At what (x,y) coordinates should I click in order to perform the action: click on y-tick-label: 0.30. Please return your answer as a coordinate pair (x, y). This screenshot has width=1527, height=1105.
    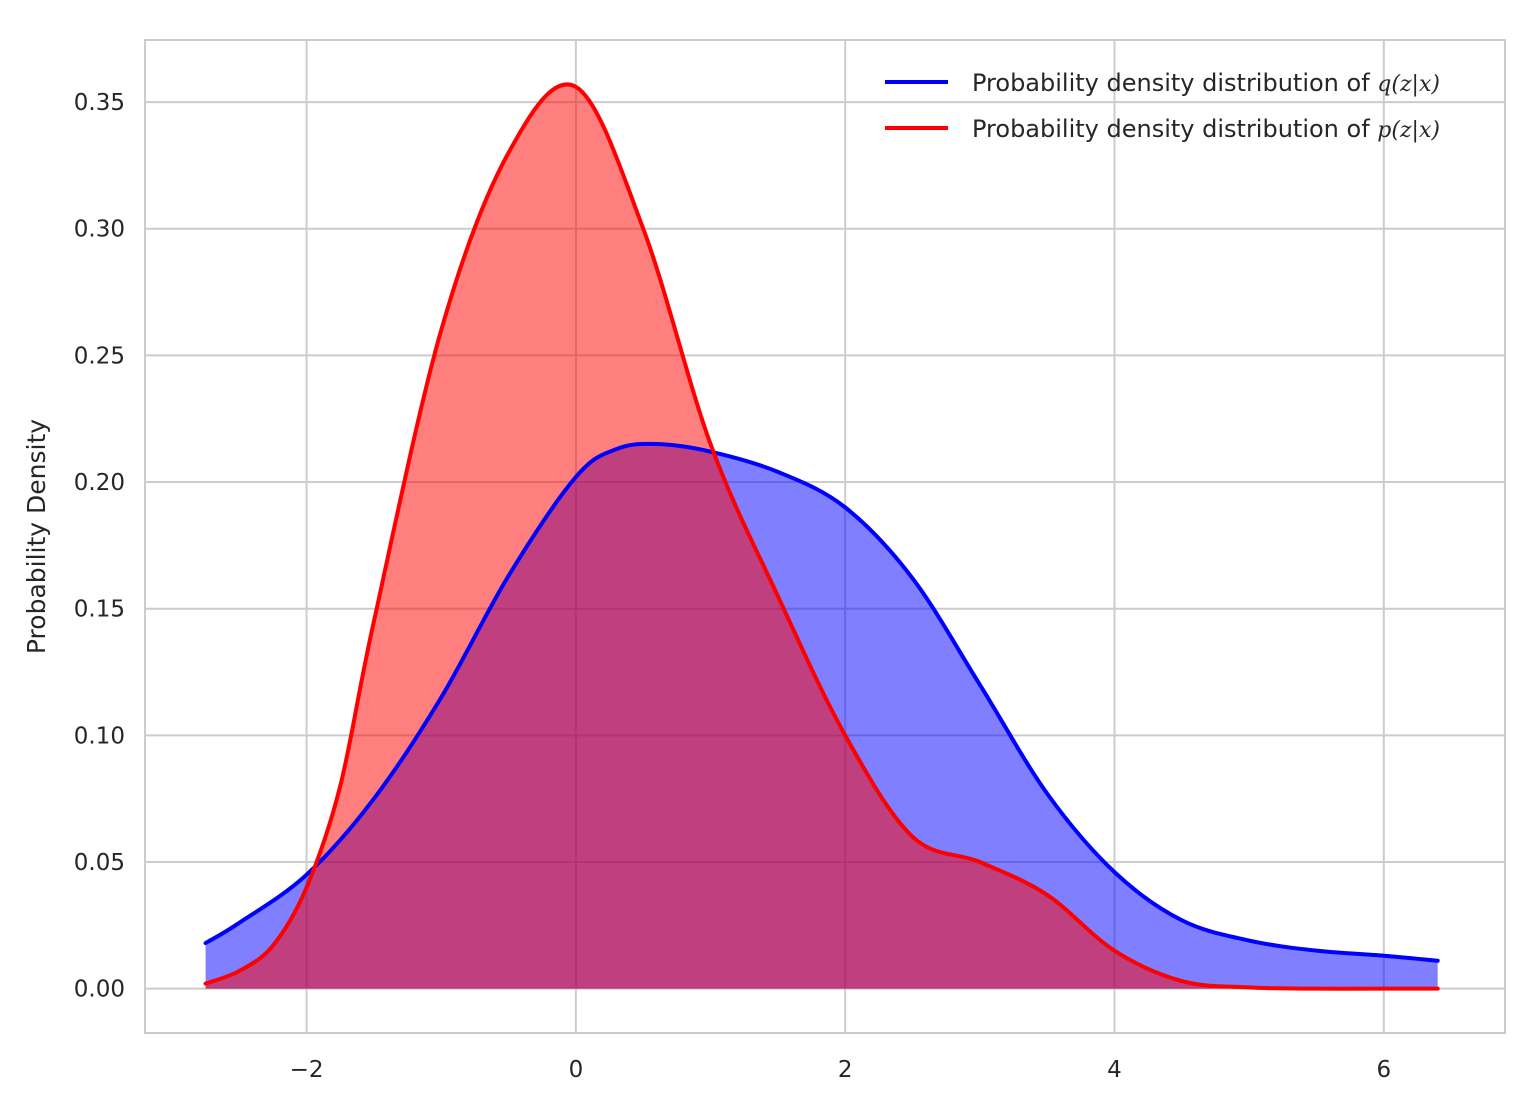
    Looking at the image, I should click on (99, 230).